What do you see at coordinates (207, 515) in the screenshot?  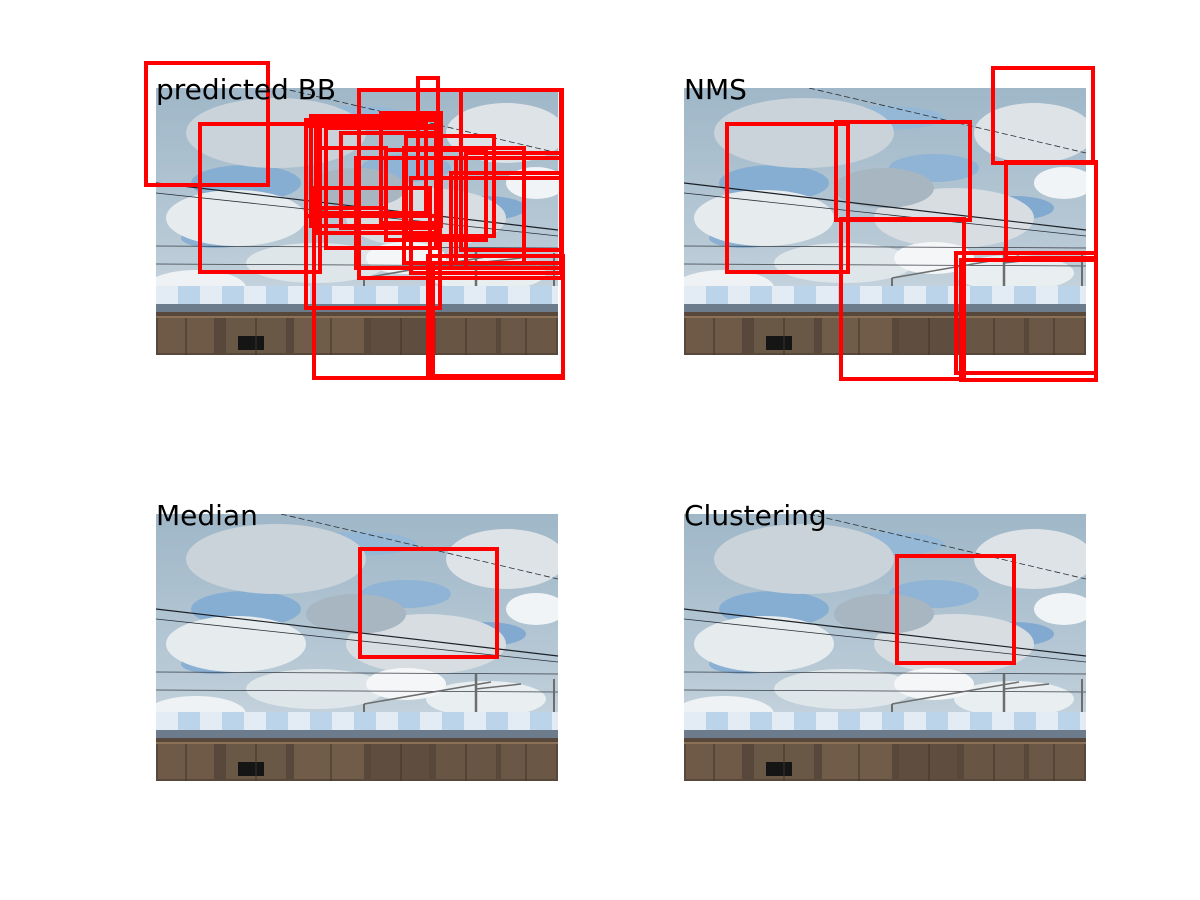 I see `panel-title: Median` at bounding box center [207, 515].